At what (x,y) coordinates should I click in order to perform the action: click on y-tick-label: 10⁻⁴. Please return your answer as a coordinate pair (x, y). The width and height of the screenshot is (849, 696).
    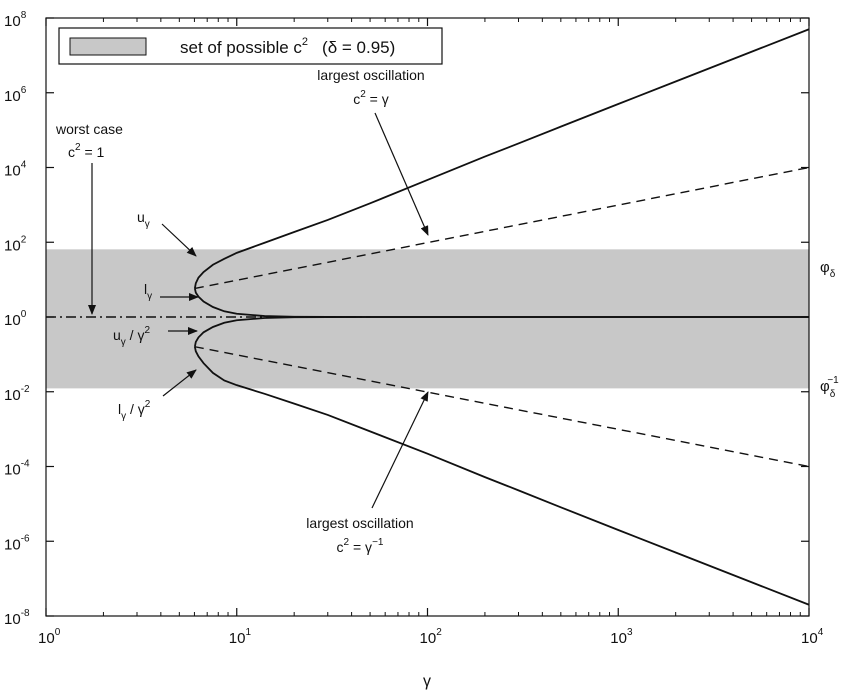
    Looking at the image, I should click on (17, 469).